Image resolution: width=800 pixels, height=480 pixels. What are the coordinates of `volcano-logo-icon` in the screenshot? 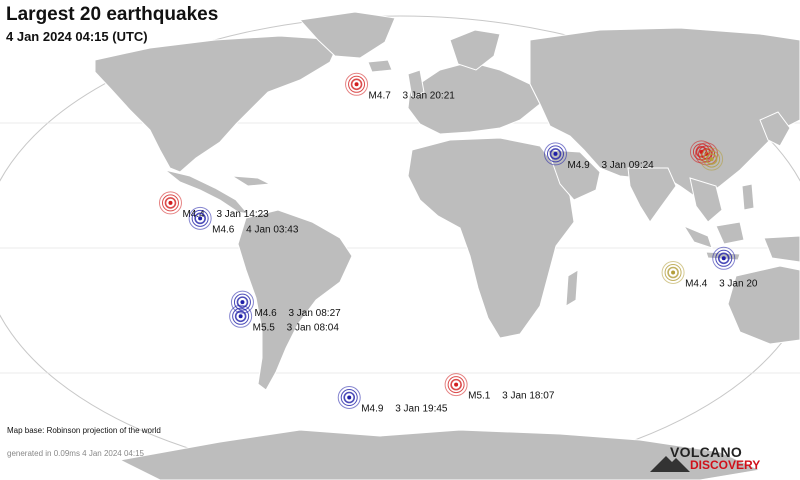 It's located at (670, 464).